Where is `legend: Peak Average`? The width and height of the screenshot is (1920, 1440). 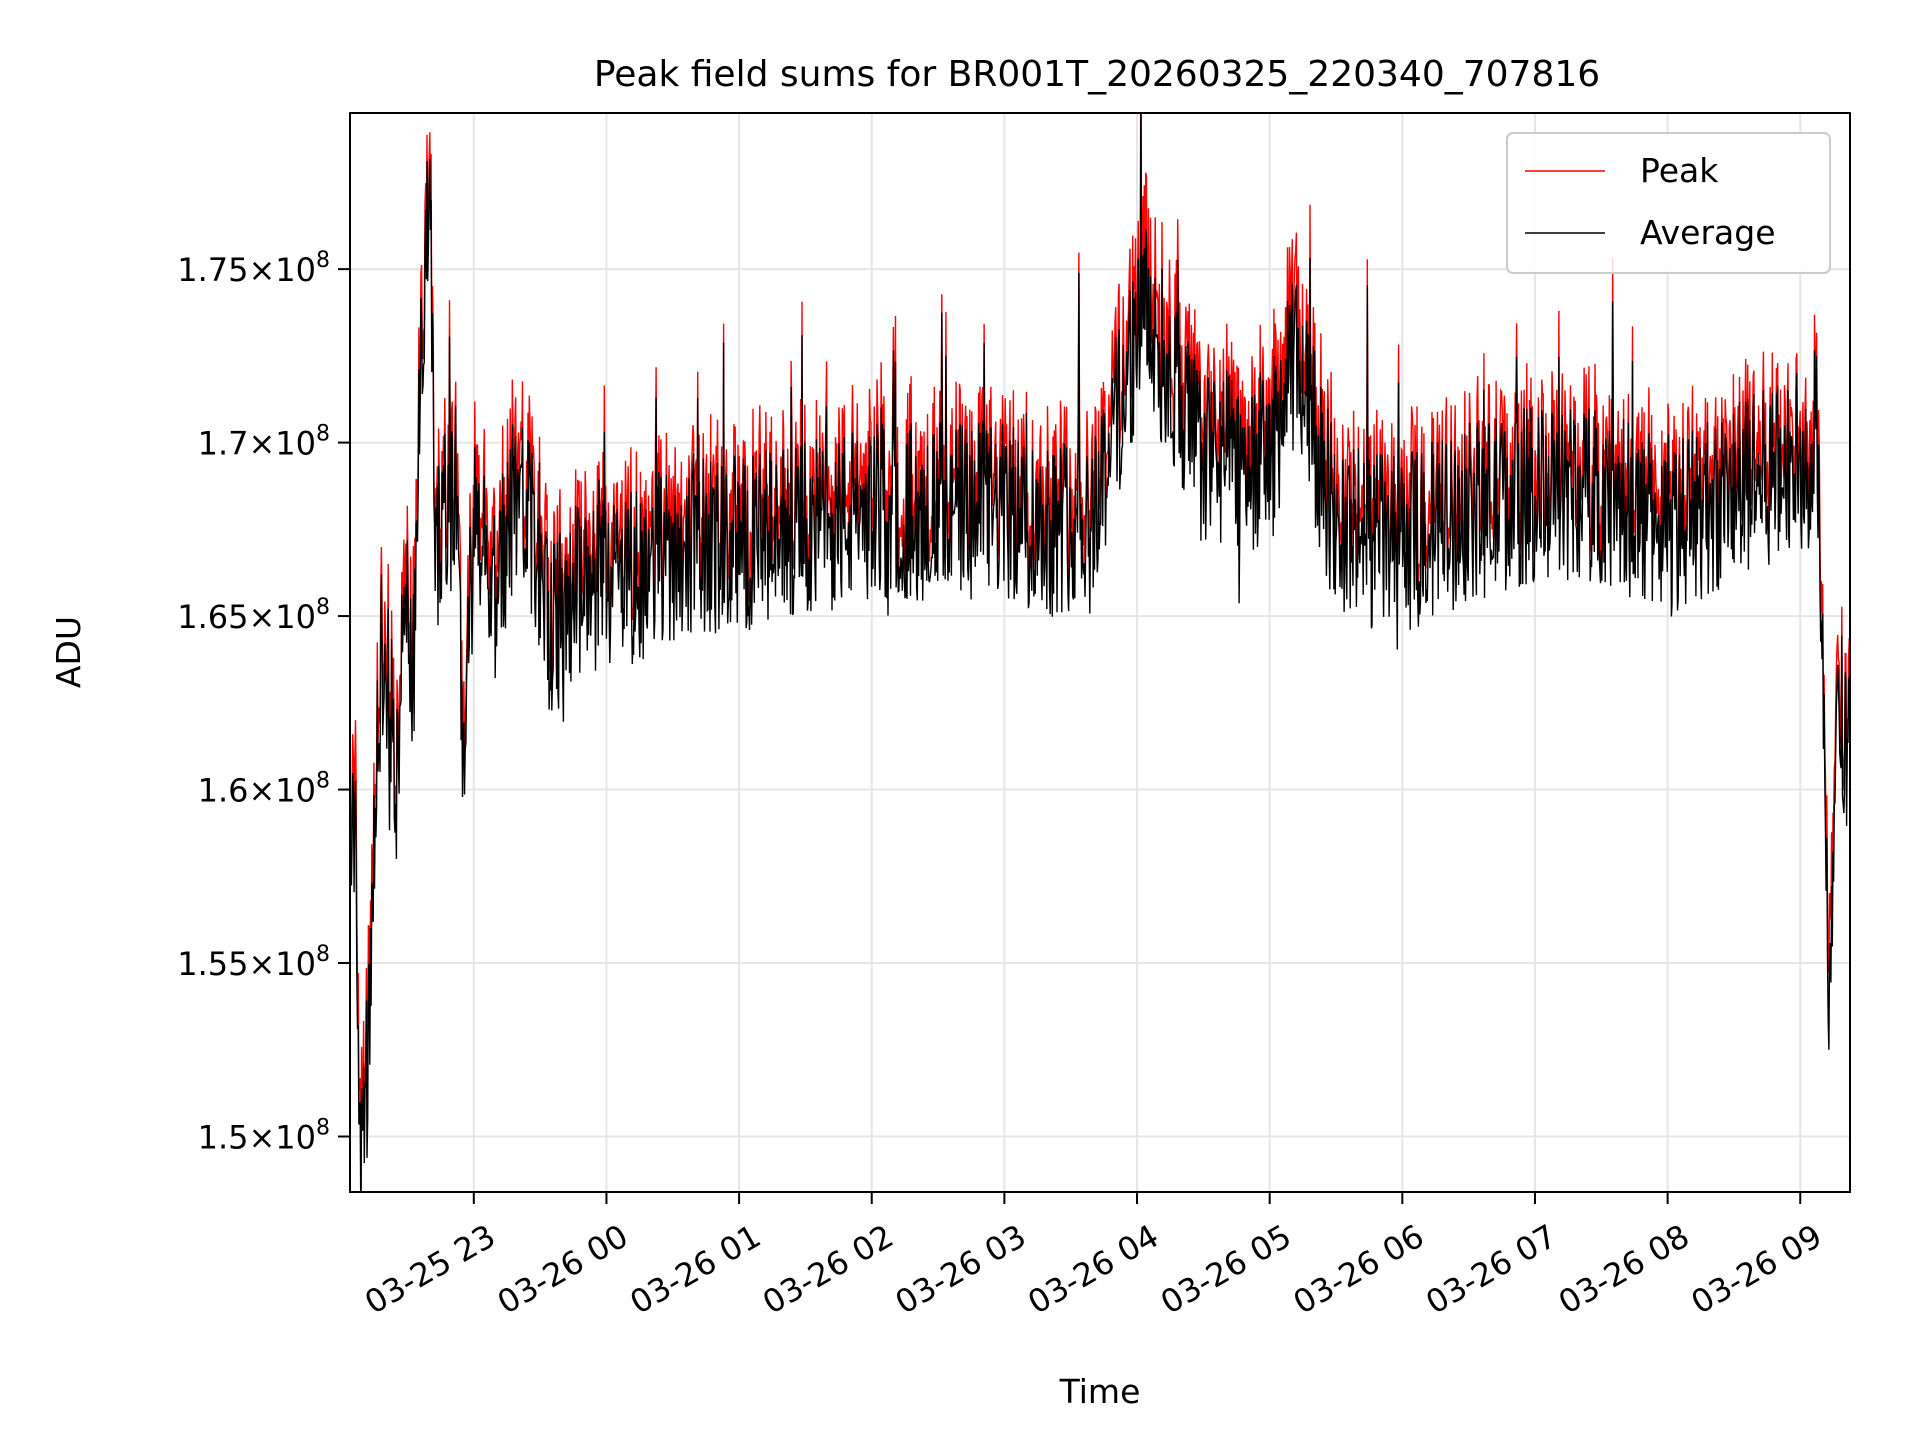 legend: Peak Average is located at coordinates (1668, 203).